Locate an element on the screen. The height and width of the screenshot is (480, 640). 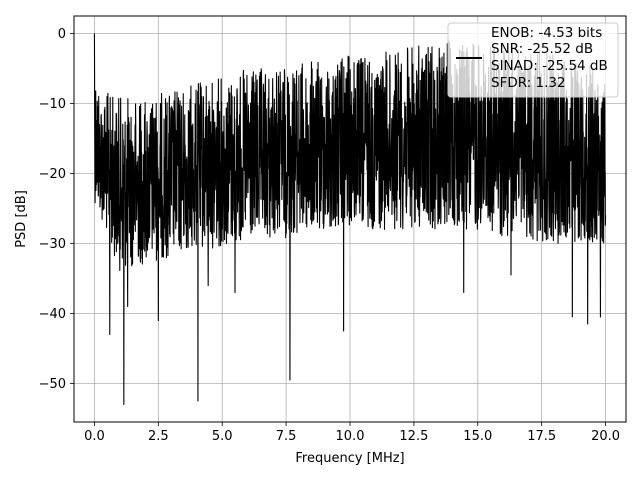
x-tick-label: 2.5 is located at coordinates (158, 436).